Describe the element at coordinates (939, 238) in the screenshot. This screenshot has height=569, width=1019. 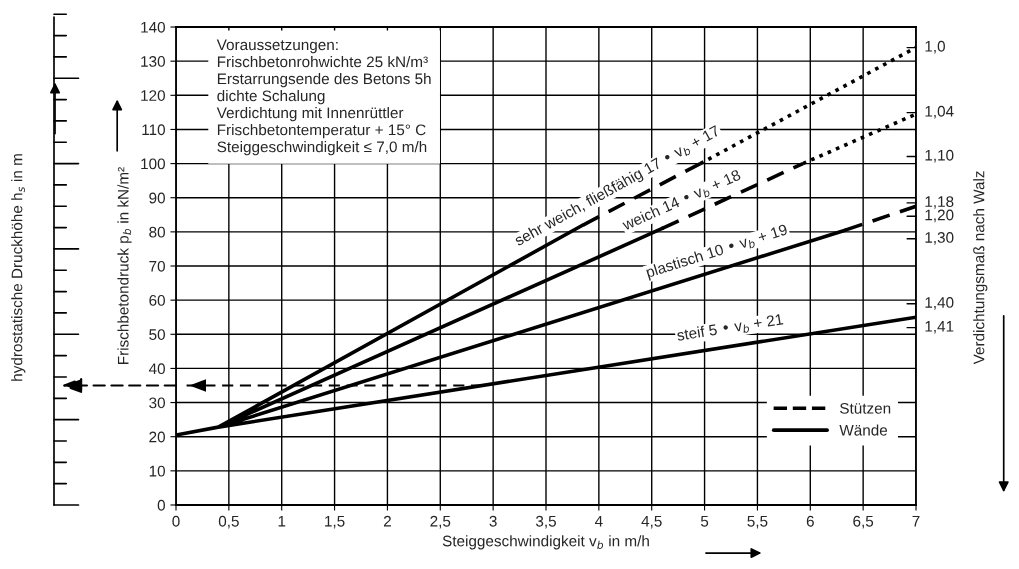
I see `text: 1,30` at that location.